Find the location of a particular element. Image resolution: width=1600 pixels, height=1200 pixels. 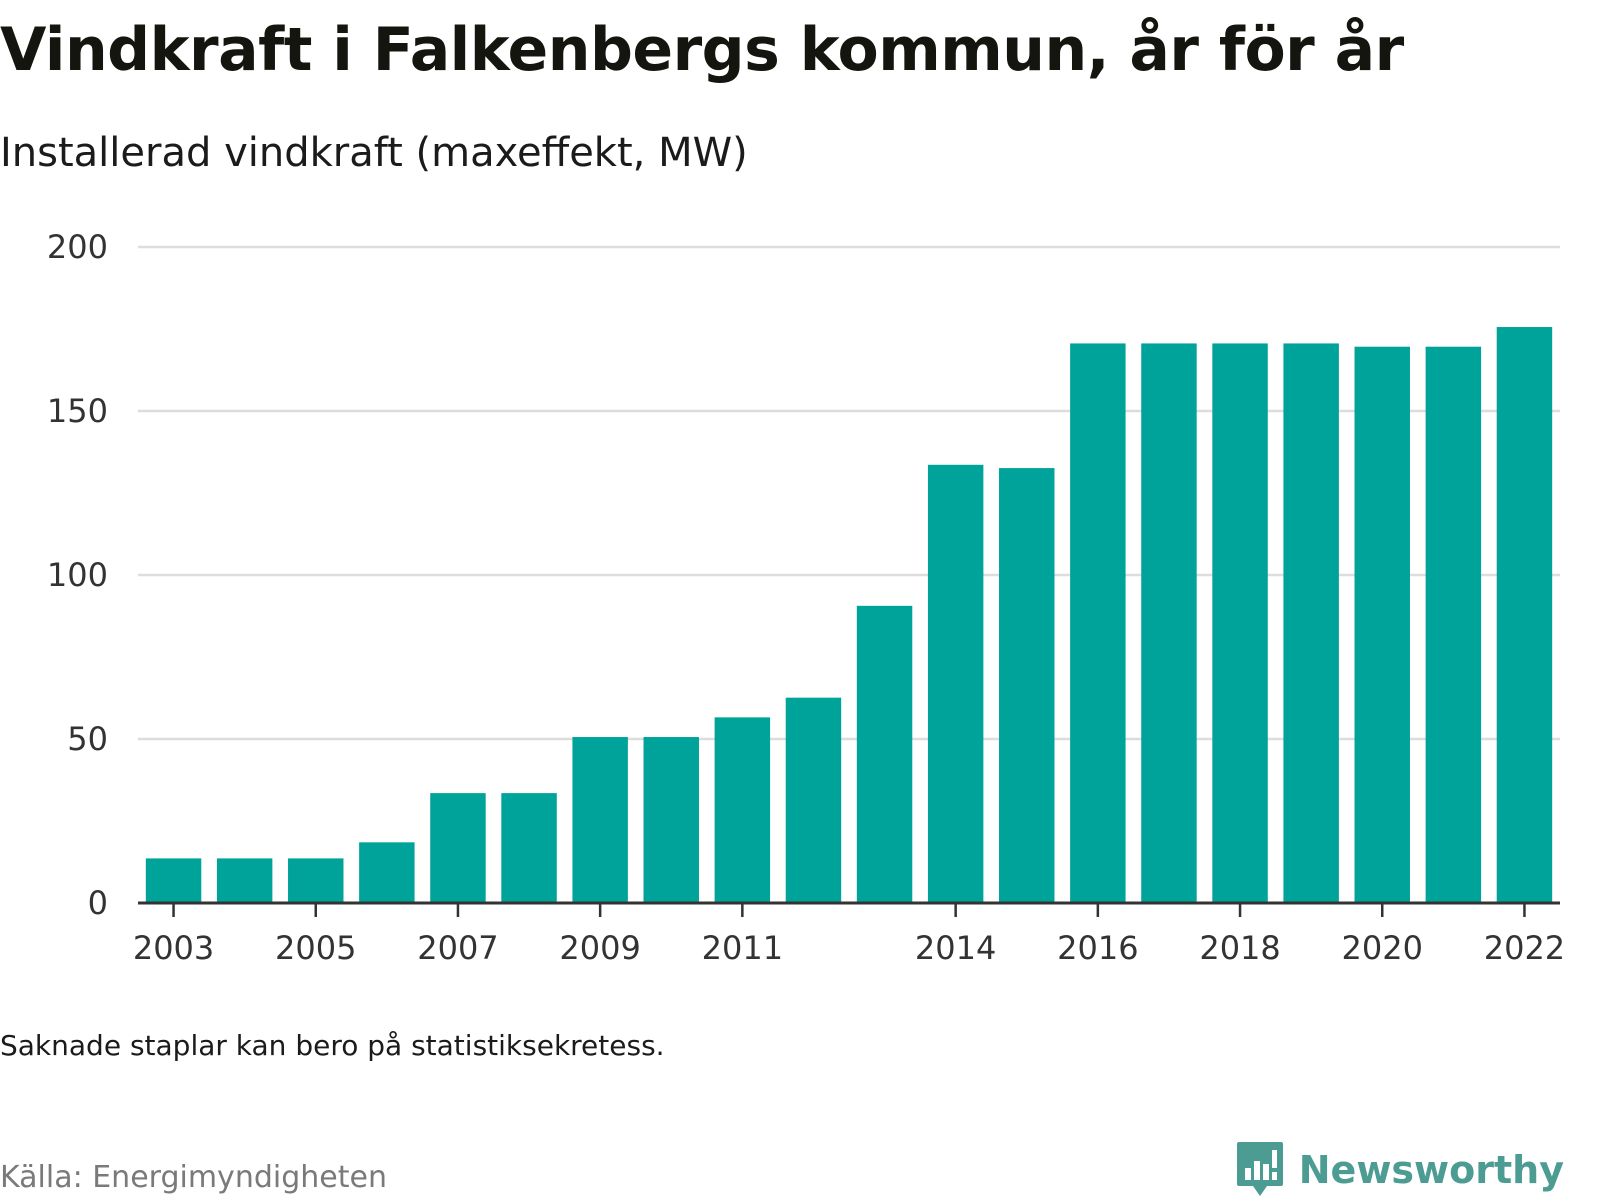

x-tick-label: 2007 is located at coordinates (457, 948).